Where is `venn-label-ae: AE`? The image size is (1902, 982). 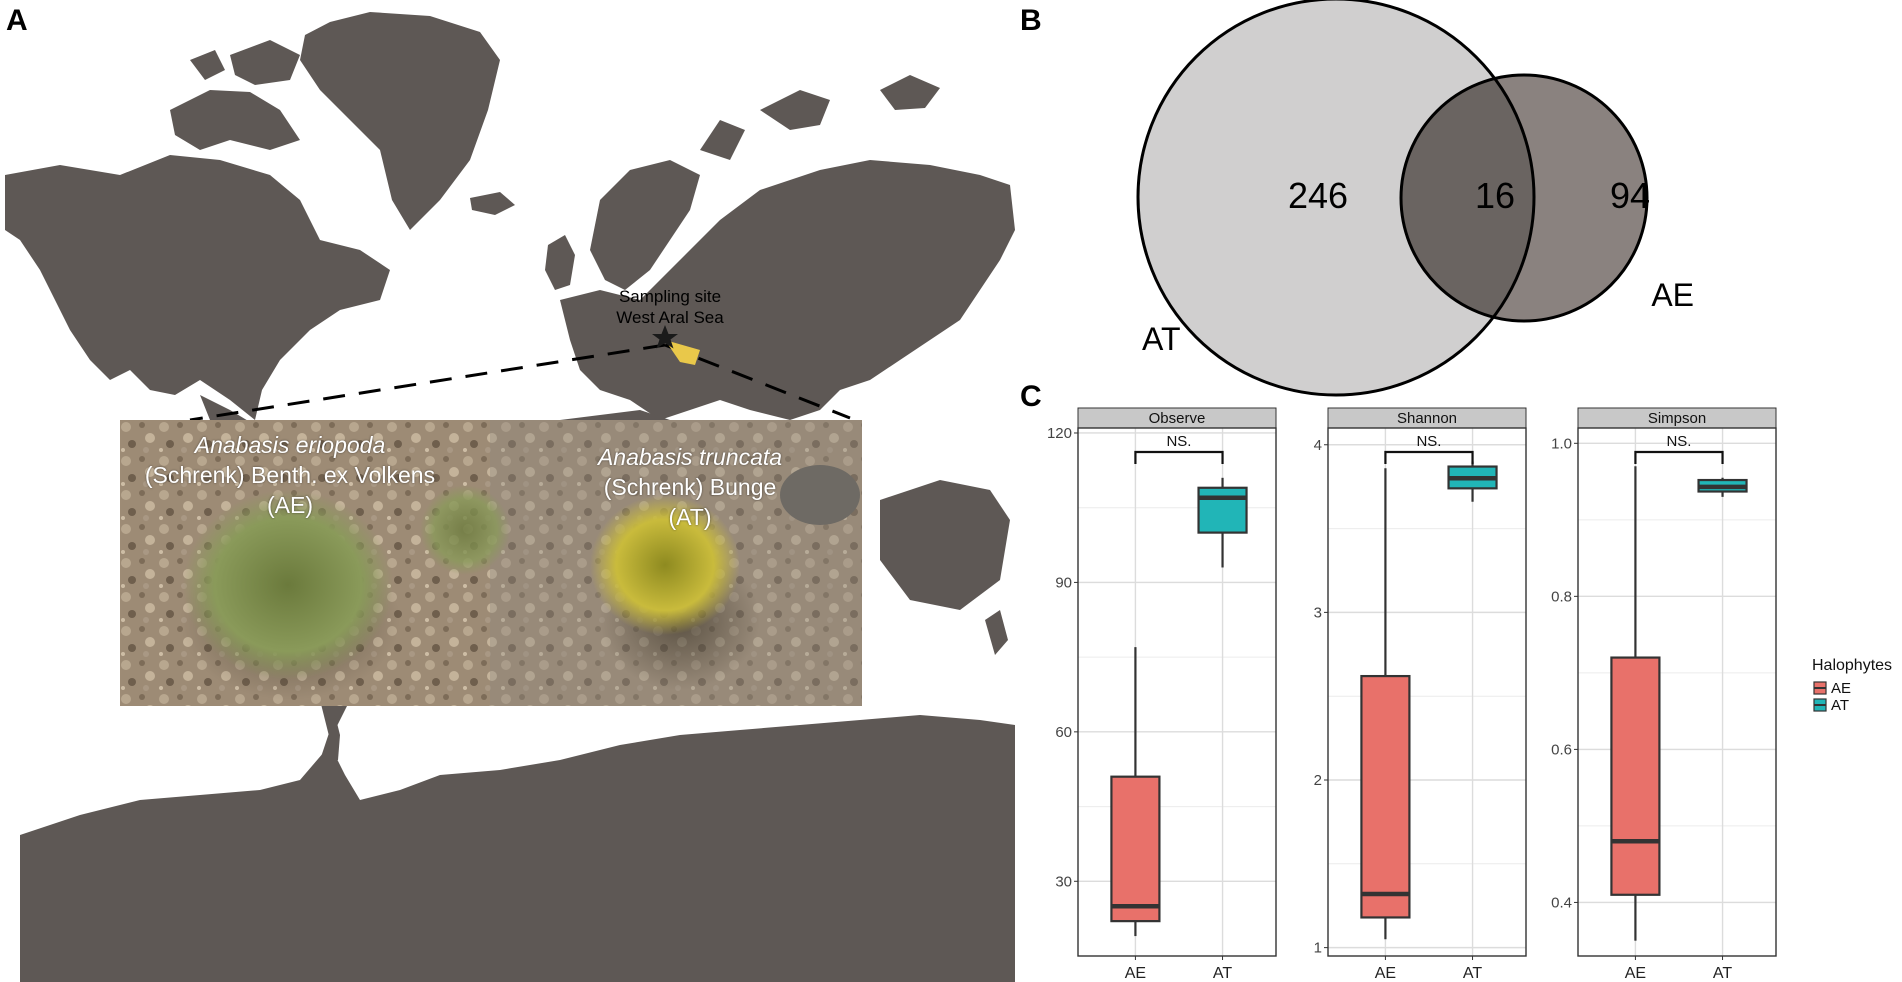
venn-label-ae: AE is located at coordinates (1672, 295).